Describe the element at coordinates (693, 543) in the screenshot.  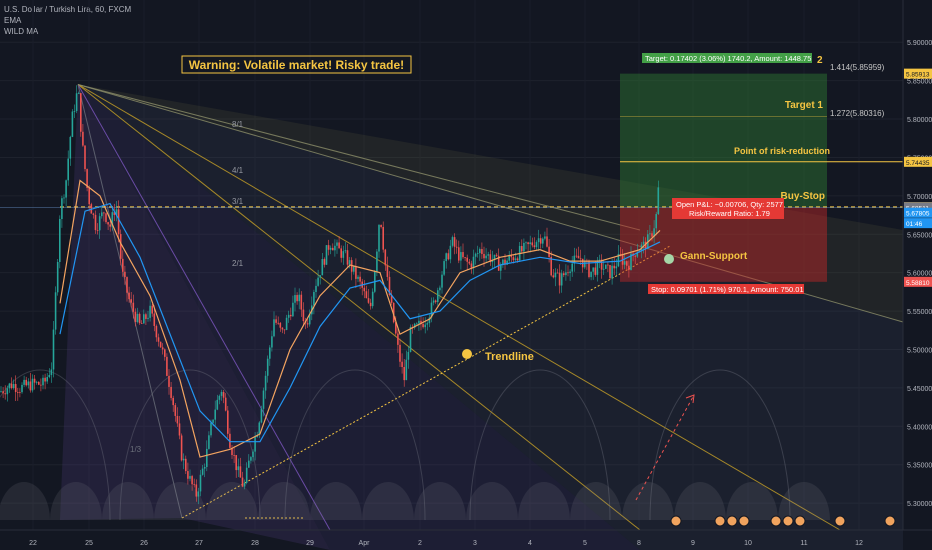
I see `x-tick-label: 9` at that location.